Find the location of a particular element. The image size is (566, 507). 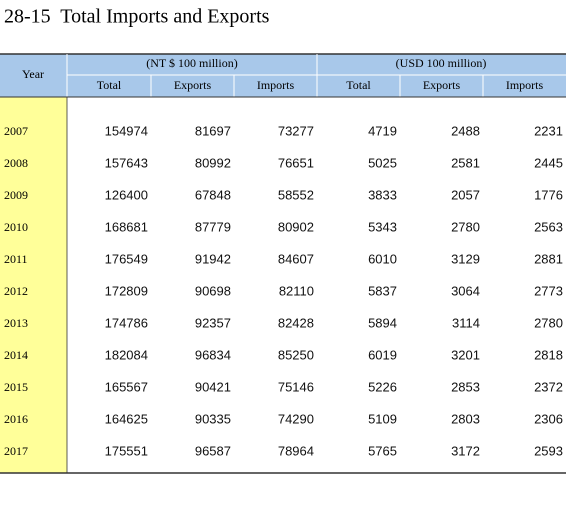

value-cell: 175551 is located at coordinates (126, 450).